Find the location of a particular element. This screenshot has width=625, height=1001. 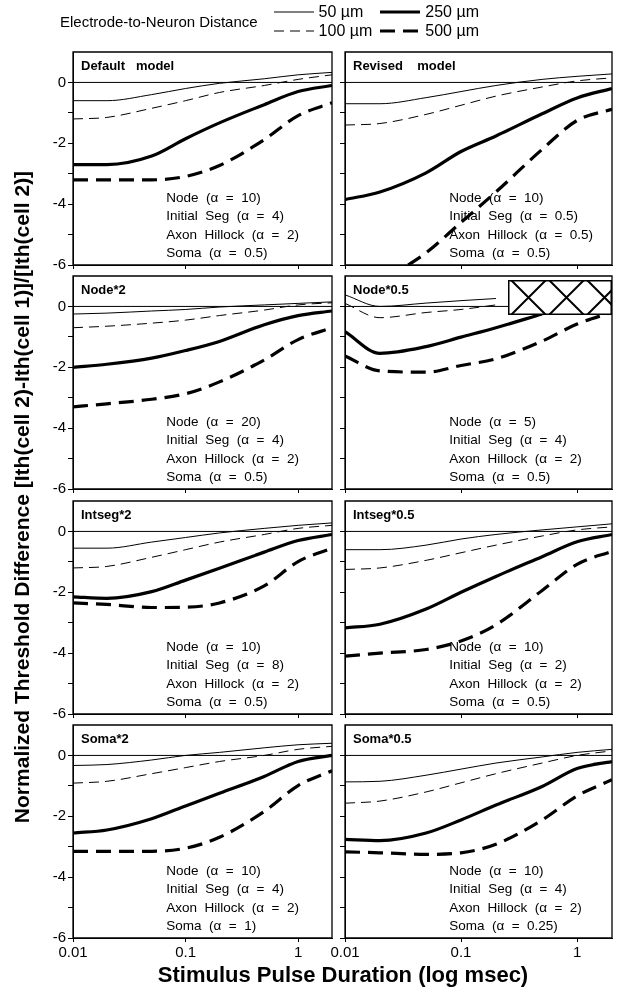

legend-label: 500 µm is located at coordinates (452, 30).